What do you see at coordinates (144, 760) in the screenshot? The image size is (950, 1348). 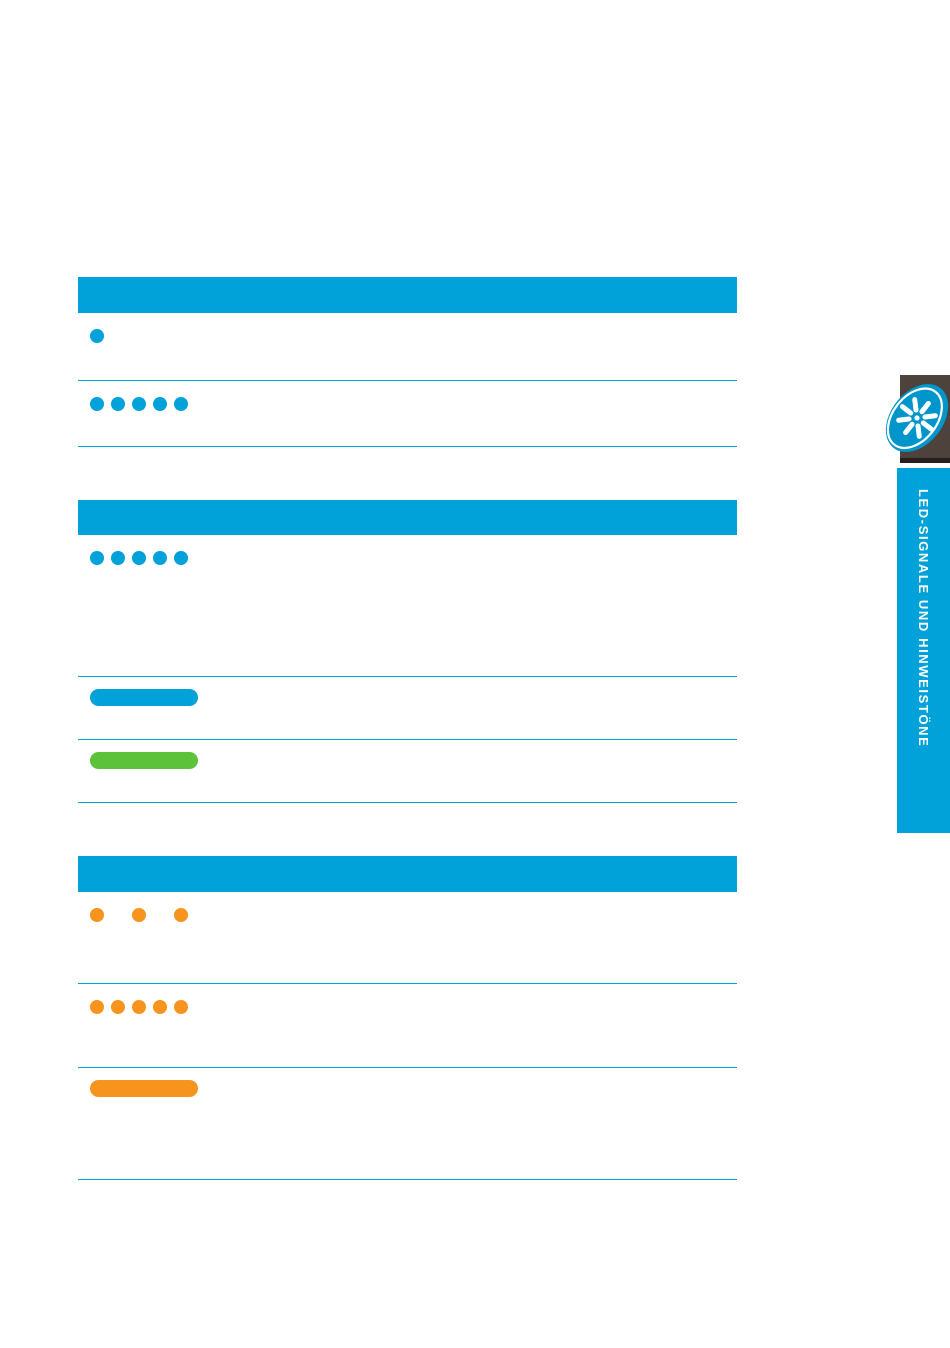 I see `led-bar-green` at bounding box center [144, 760].